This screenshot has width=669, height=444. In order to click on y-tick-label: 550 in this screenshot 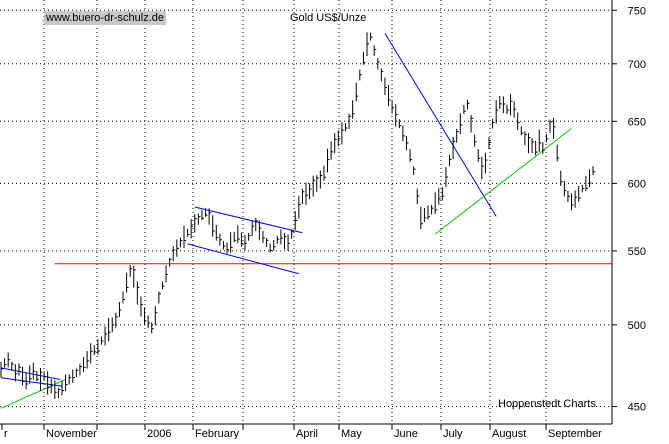, I will do `click(637, 252)`.